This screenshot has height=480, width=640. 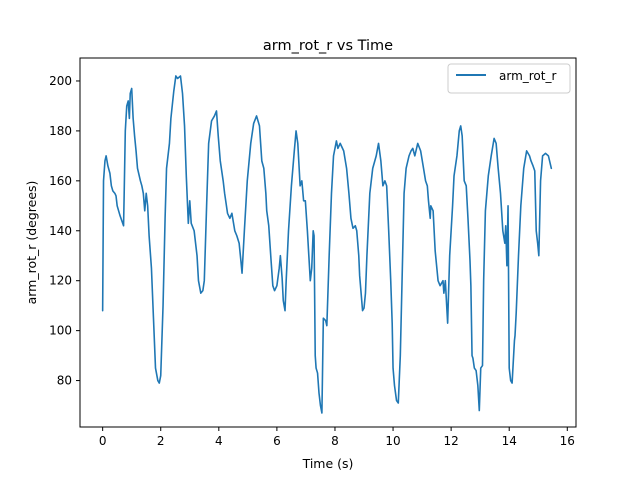 What do you see at coordinates (335, 441) in the screenshot?
I see `x-tick-label: 8` at bounding box center [335, 441].